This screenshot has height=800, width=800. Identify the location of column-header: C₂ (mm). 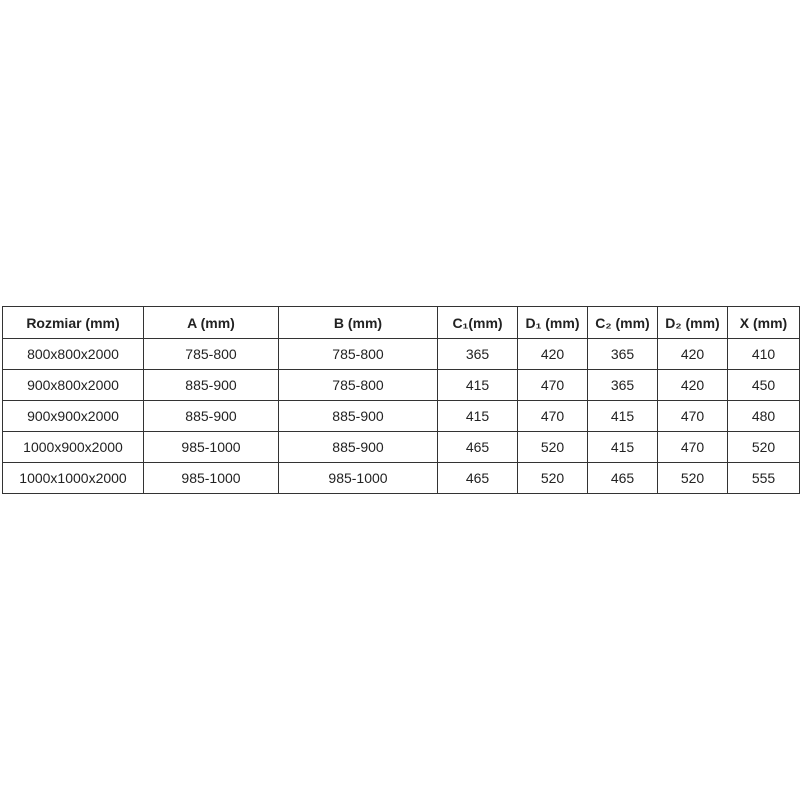
(622, 322).